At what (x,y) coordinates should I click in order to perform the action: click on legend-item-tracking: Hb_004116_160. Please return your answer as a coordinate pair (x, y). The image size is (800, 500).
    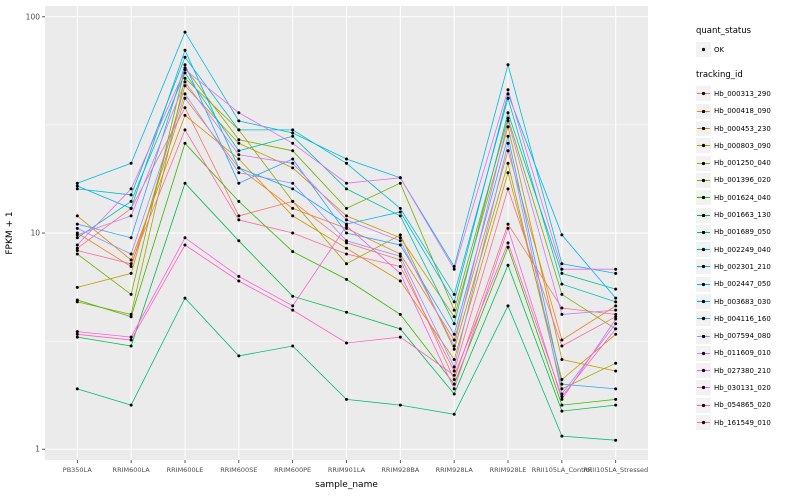
    Looking at the image, I should click on (748, 318).